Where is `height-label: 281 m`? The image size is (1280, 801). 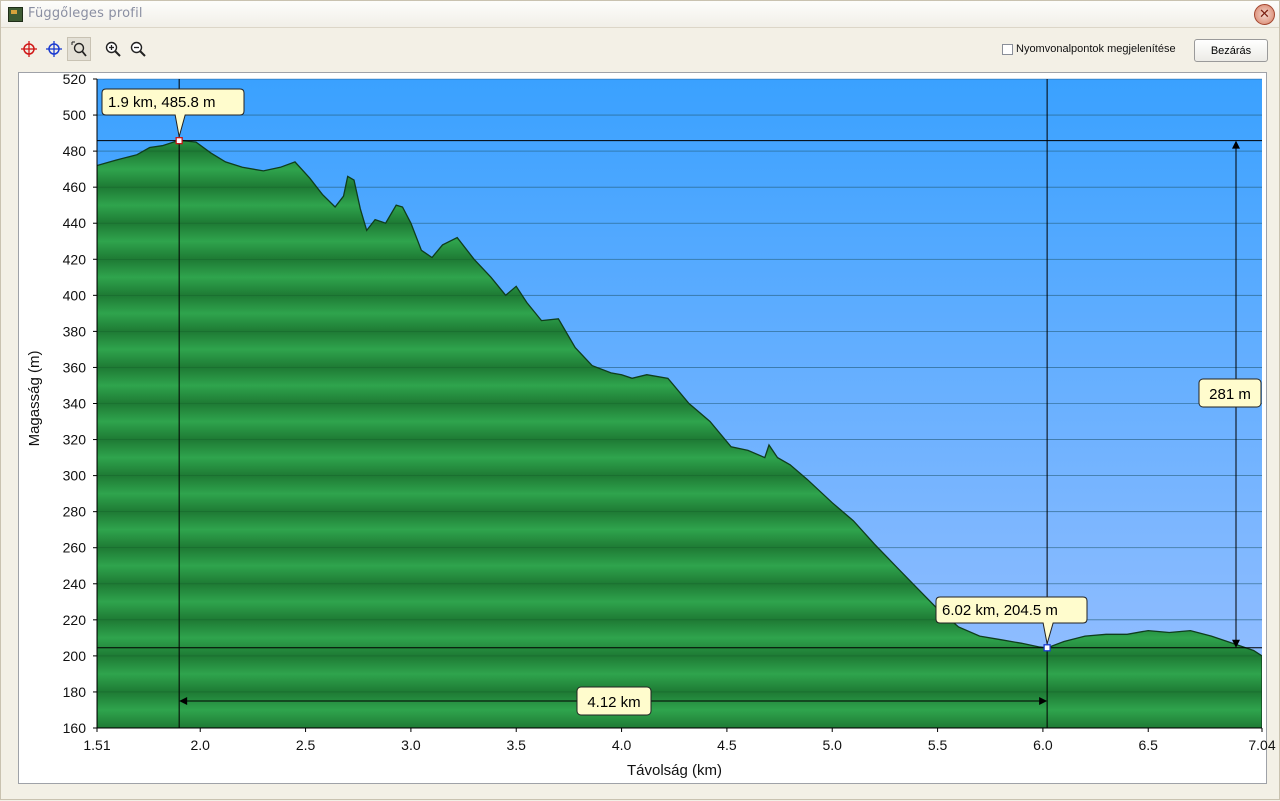 height-label: 281 m is located at coordinates (1230, 394).